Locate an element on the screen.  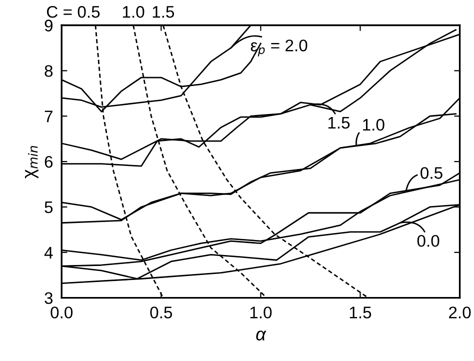
y-tick-label: 4 is located at coordinates (48, 252).